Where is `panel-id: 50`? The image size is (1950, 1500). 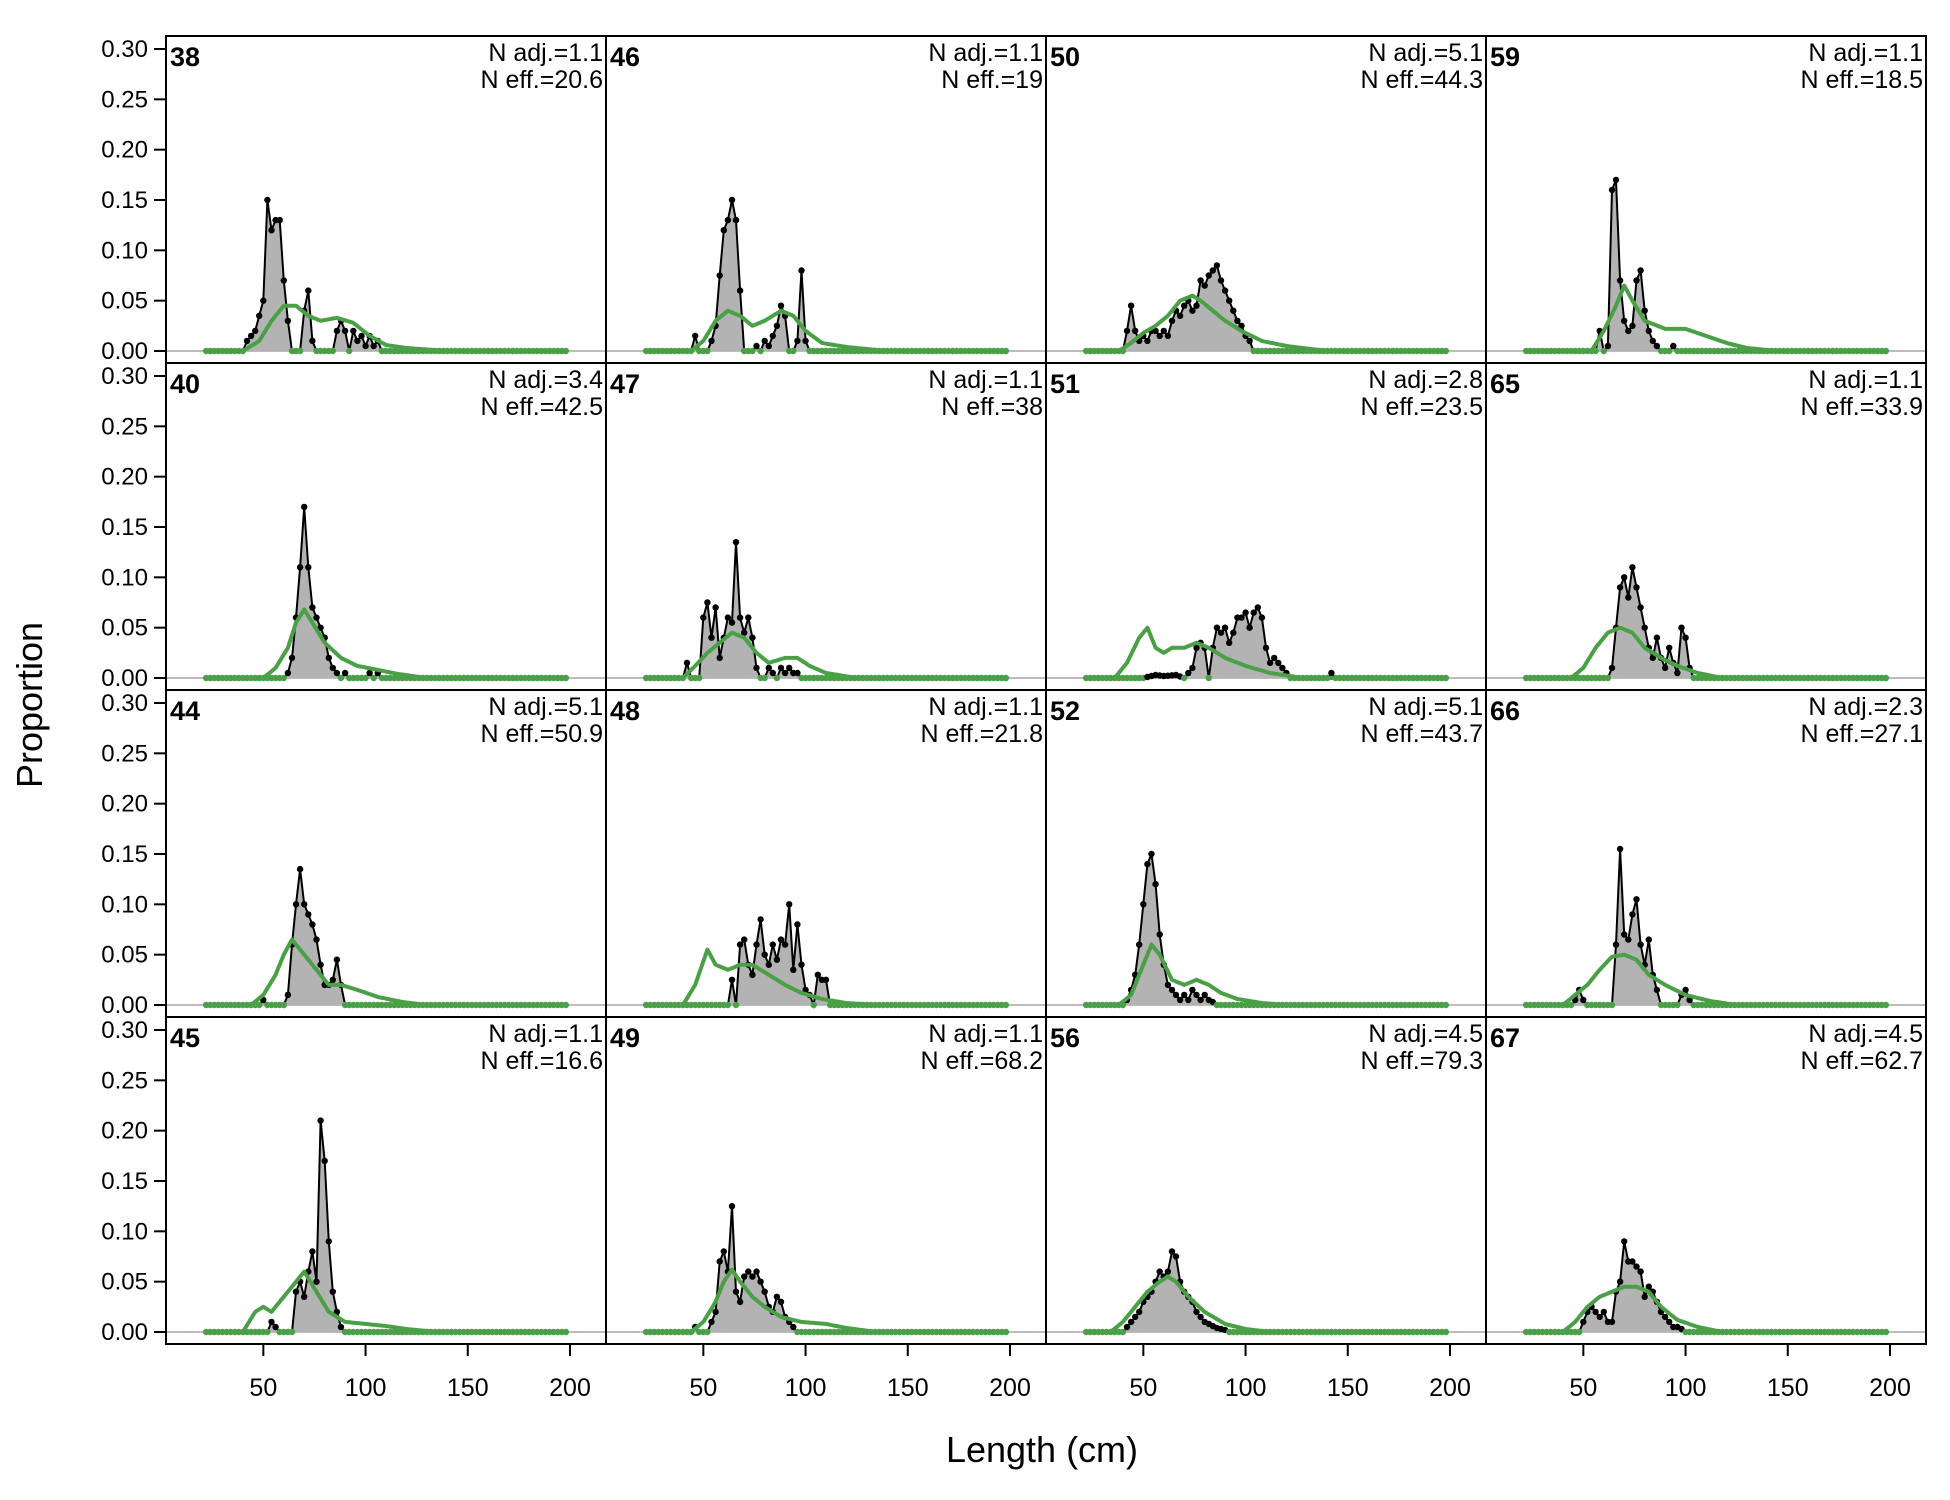 panel-id: 50 is located at coordinates (1065, 57).